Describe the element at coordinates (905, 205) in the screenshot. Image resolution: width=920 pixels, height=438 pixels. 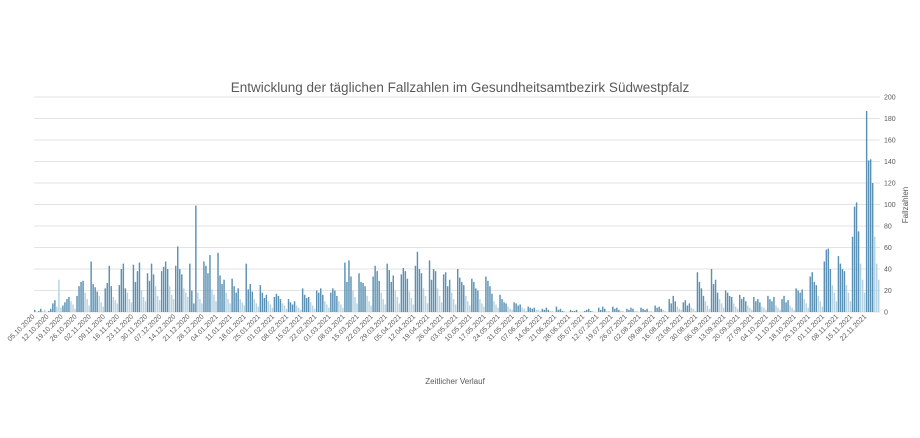
I see `y-axis-label: Fallzahlen` at that location.